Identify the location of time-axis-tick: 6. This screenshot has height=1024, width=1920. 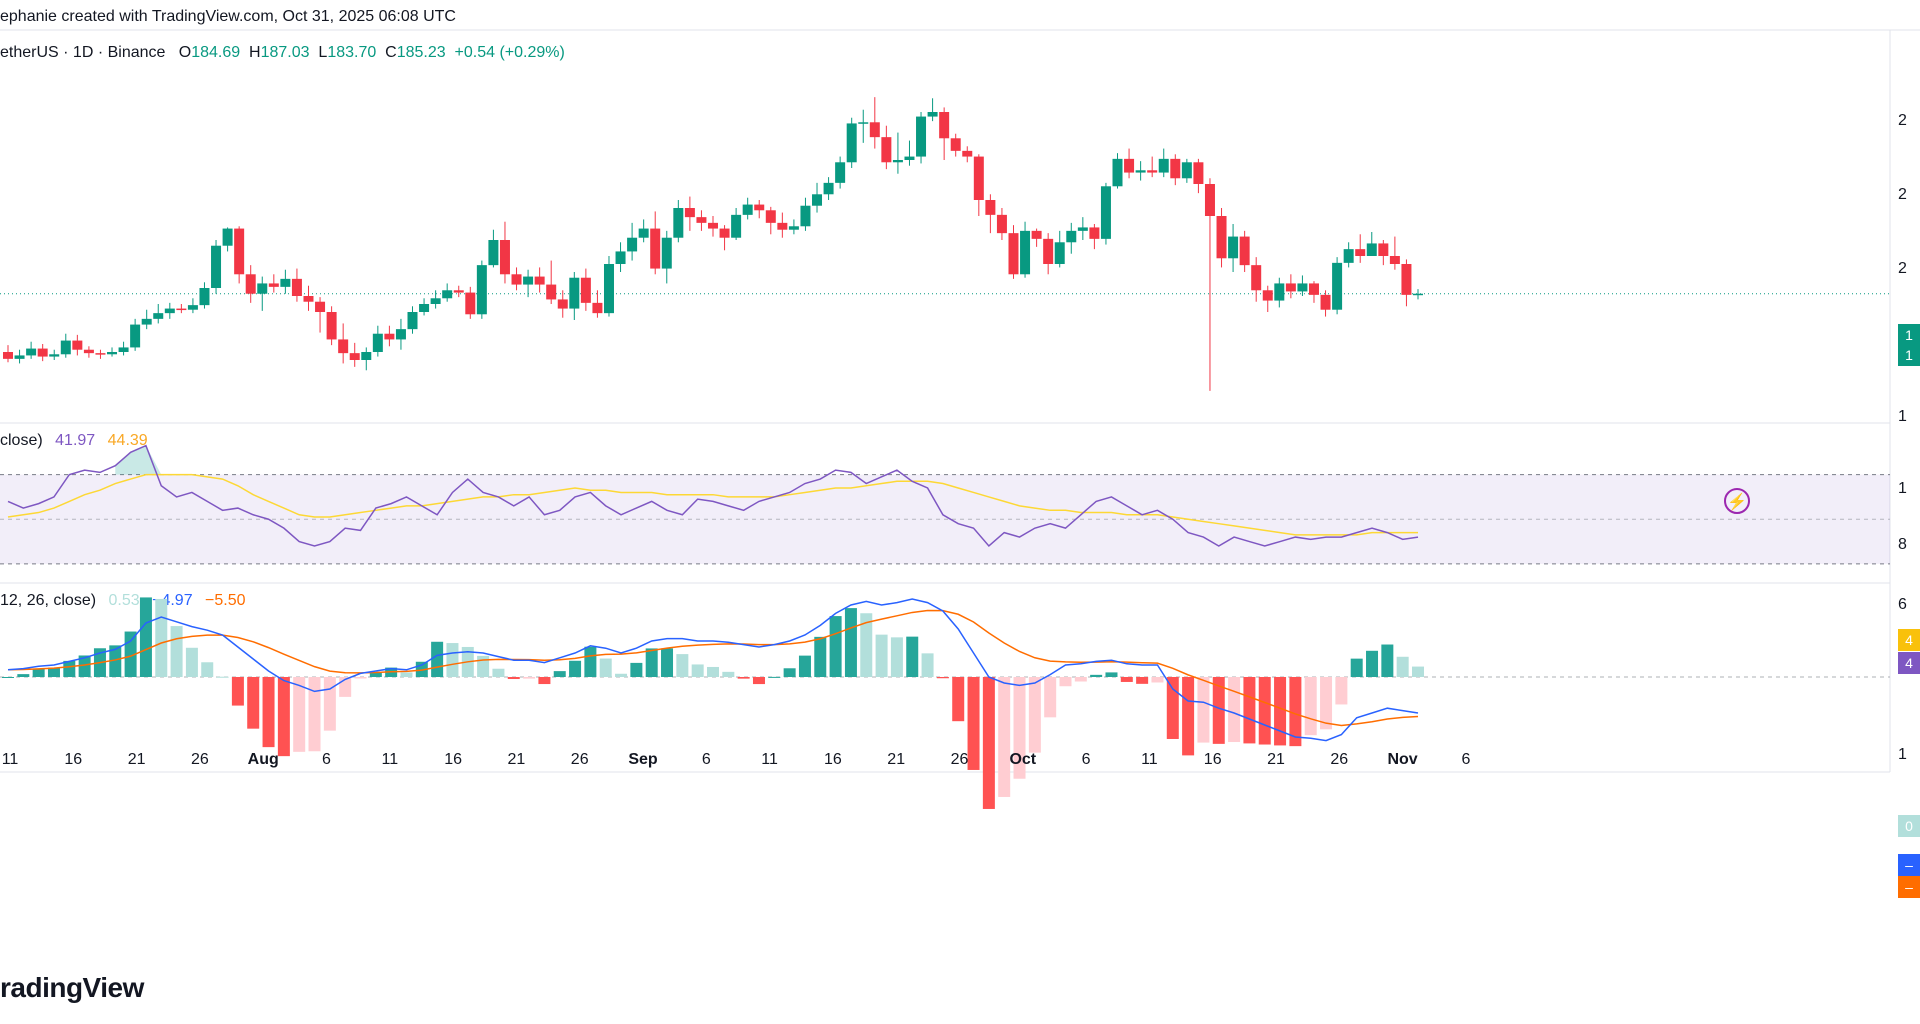
(706, 759).